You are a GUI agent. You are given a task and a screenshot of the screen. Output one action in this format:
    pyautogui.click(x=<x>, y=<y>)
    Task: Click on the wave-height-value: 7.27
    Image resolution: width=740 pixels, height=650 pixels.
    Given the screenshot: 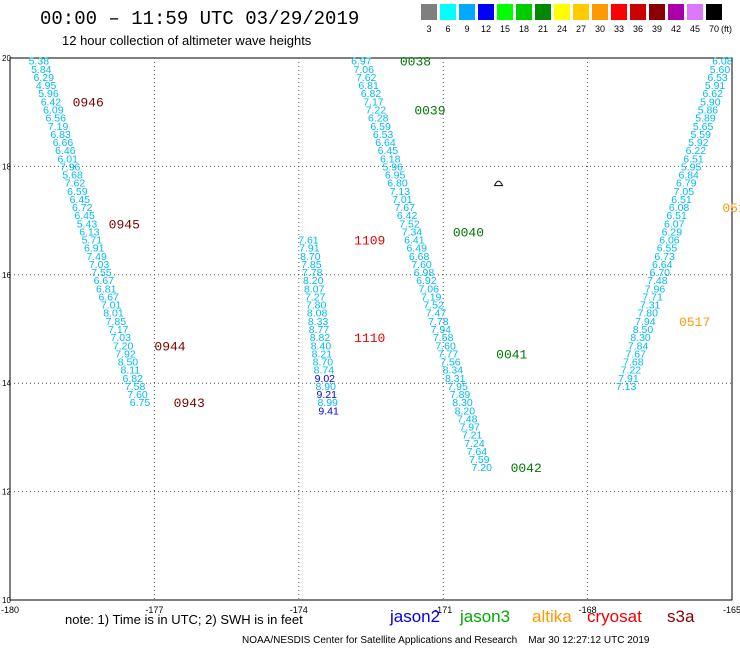 What is the action you would take?
    pyautogui.click(x=315, y=297)
    